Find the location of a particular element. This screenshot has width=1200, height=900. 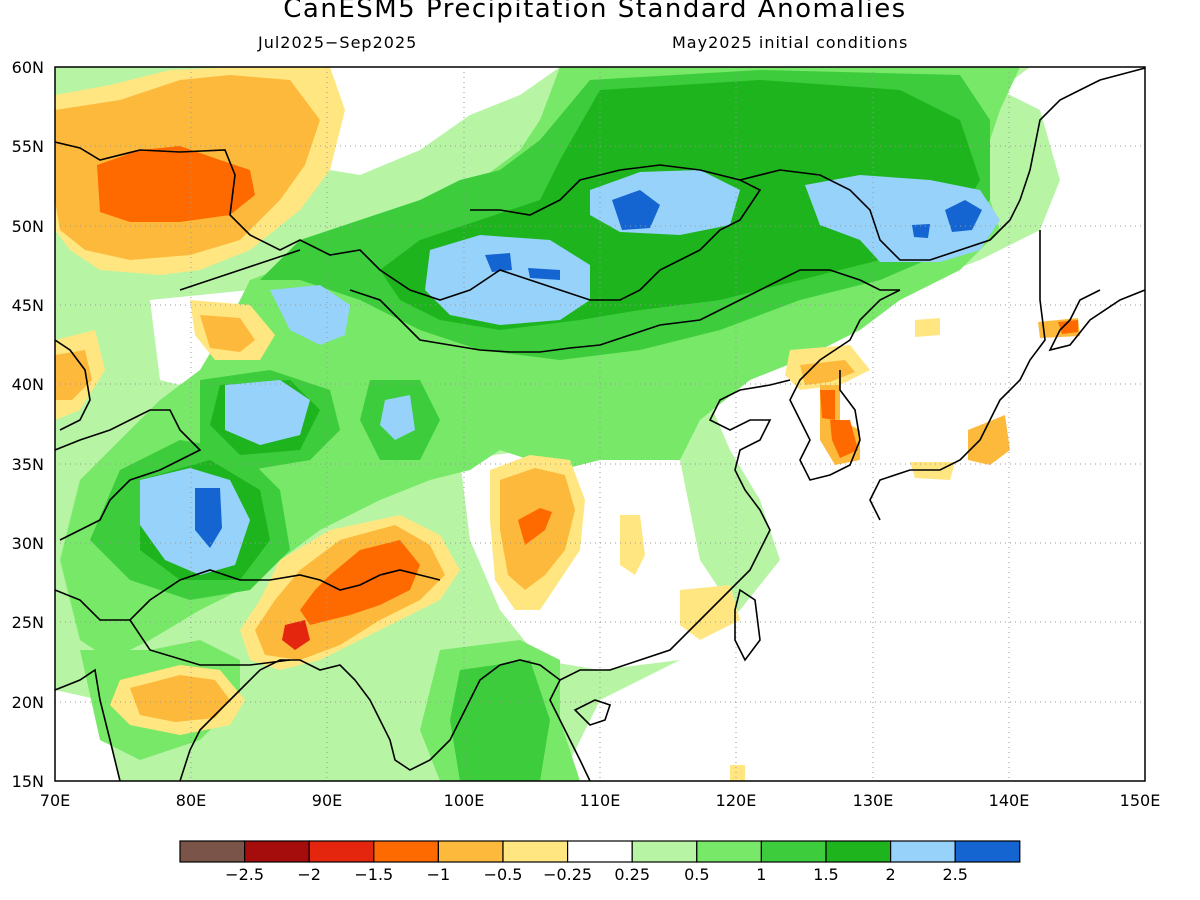

colorbar-label: 0.5 is located at coordinates (696, 874).